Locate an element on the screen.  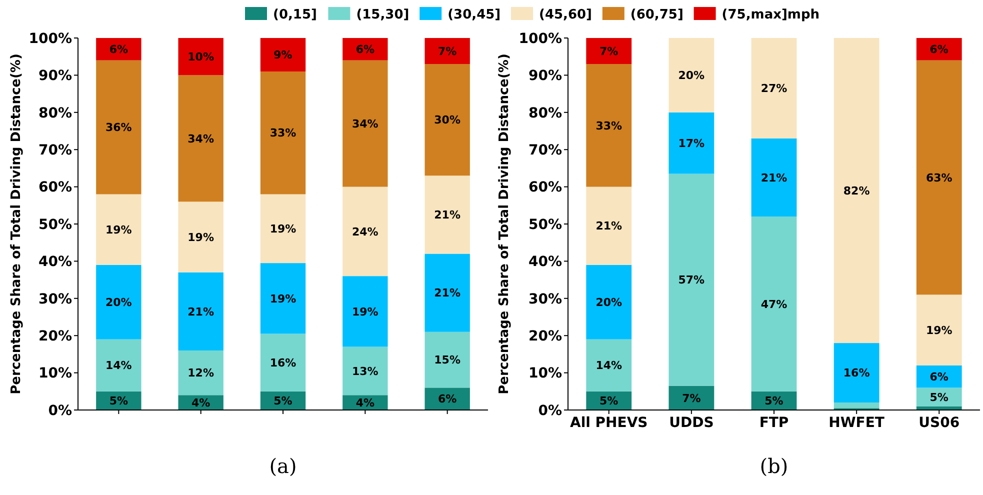
data-label: 47% is located at coordinates (774, 304).